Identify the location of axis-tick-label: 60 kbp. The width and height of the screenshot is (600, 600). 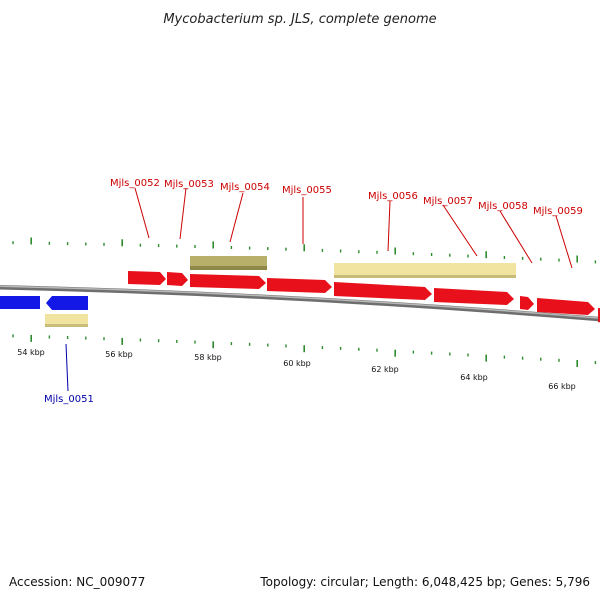
(297, 363).